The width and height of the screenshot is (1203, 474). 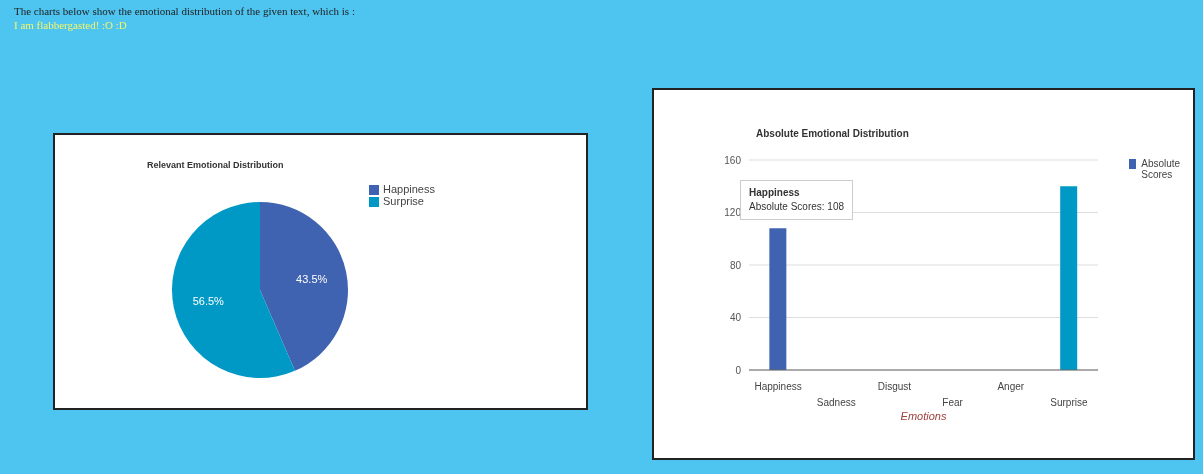 What do you see at coordinates (215, 165) in the screenshot?
I see `chart-title: Relevant Emotional Distribution` at bounding box center [215, 165].